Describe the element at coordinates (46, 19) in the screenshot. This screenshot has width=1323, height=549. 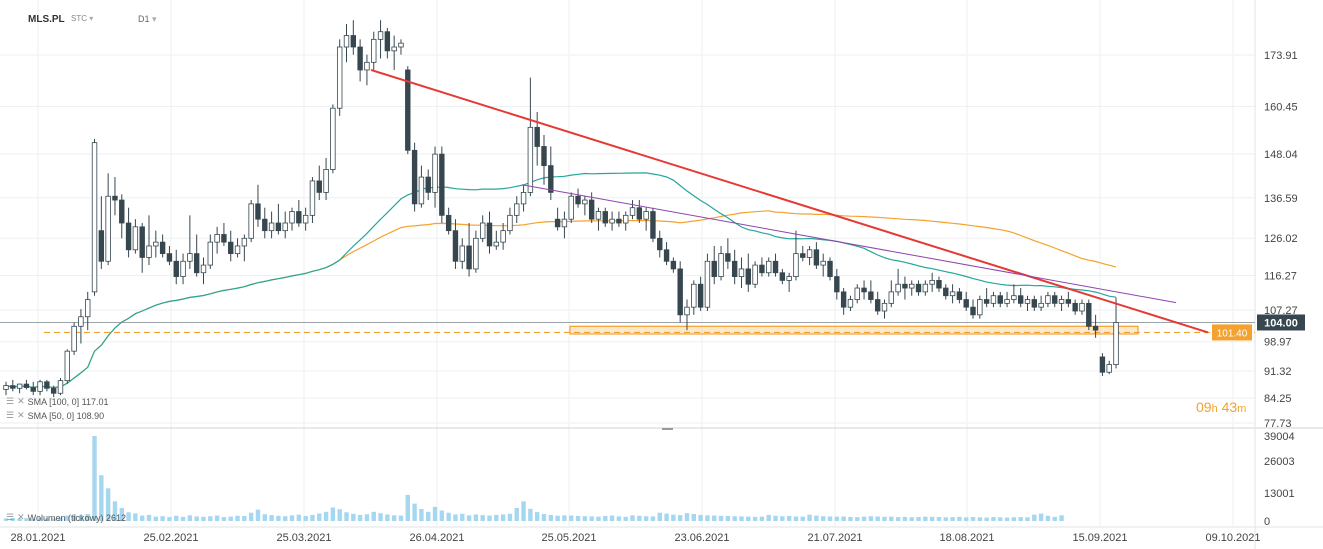
I see `symbol-label: MLS.PL` at that location.